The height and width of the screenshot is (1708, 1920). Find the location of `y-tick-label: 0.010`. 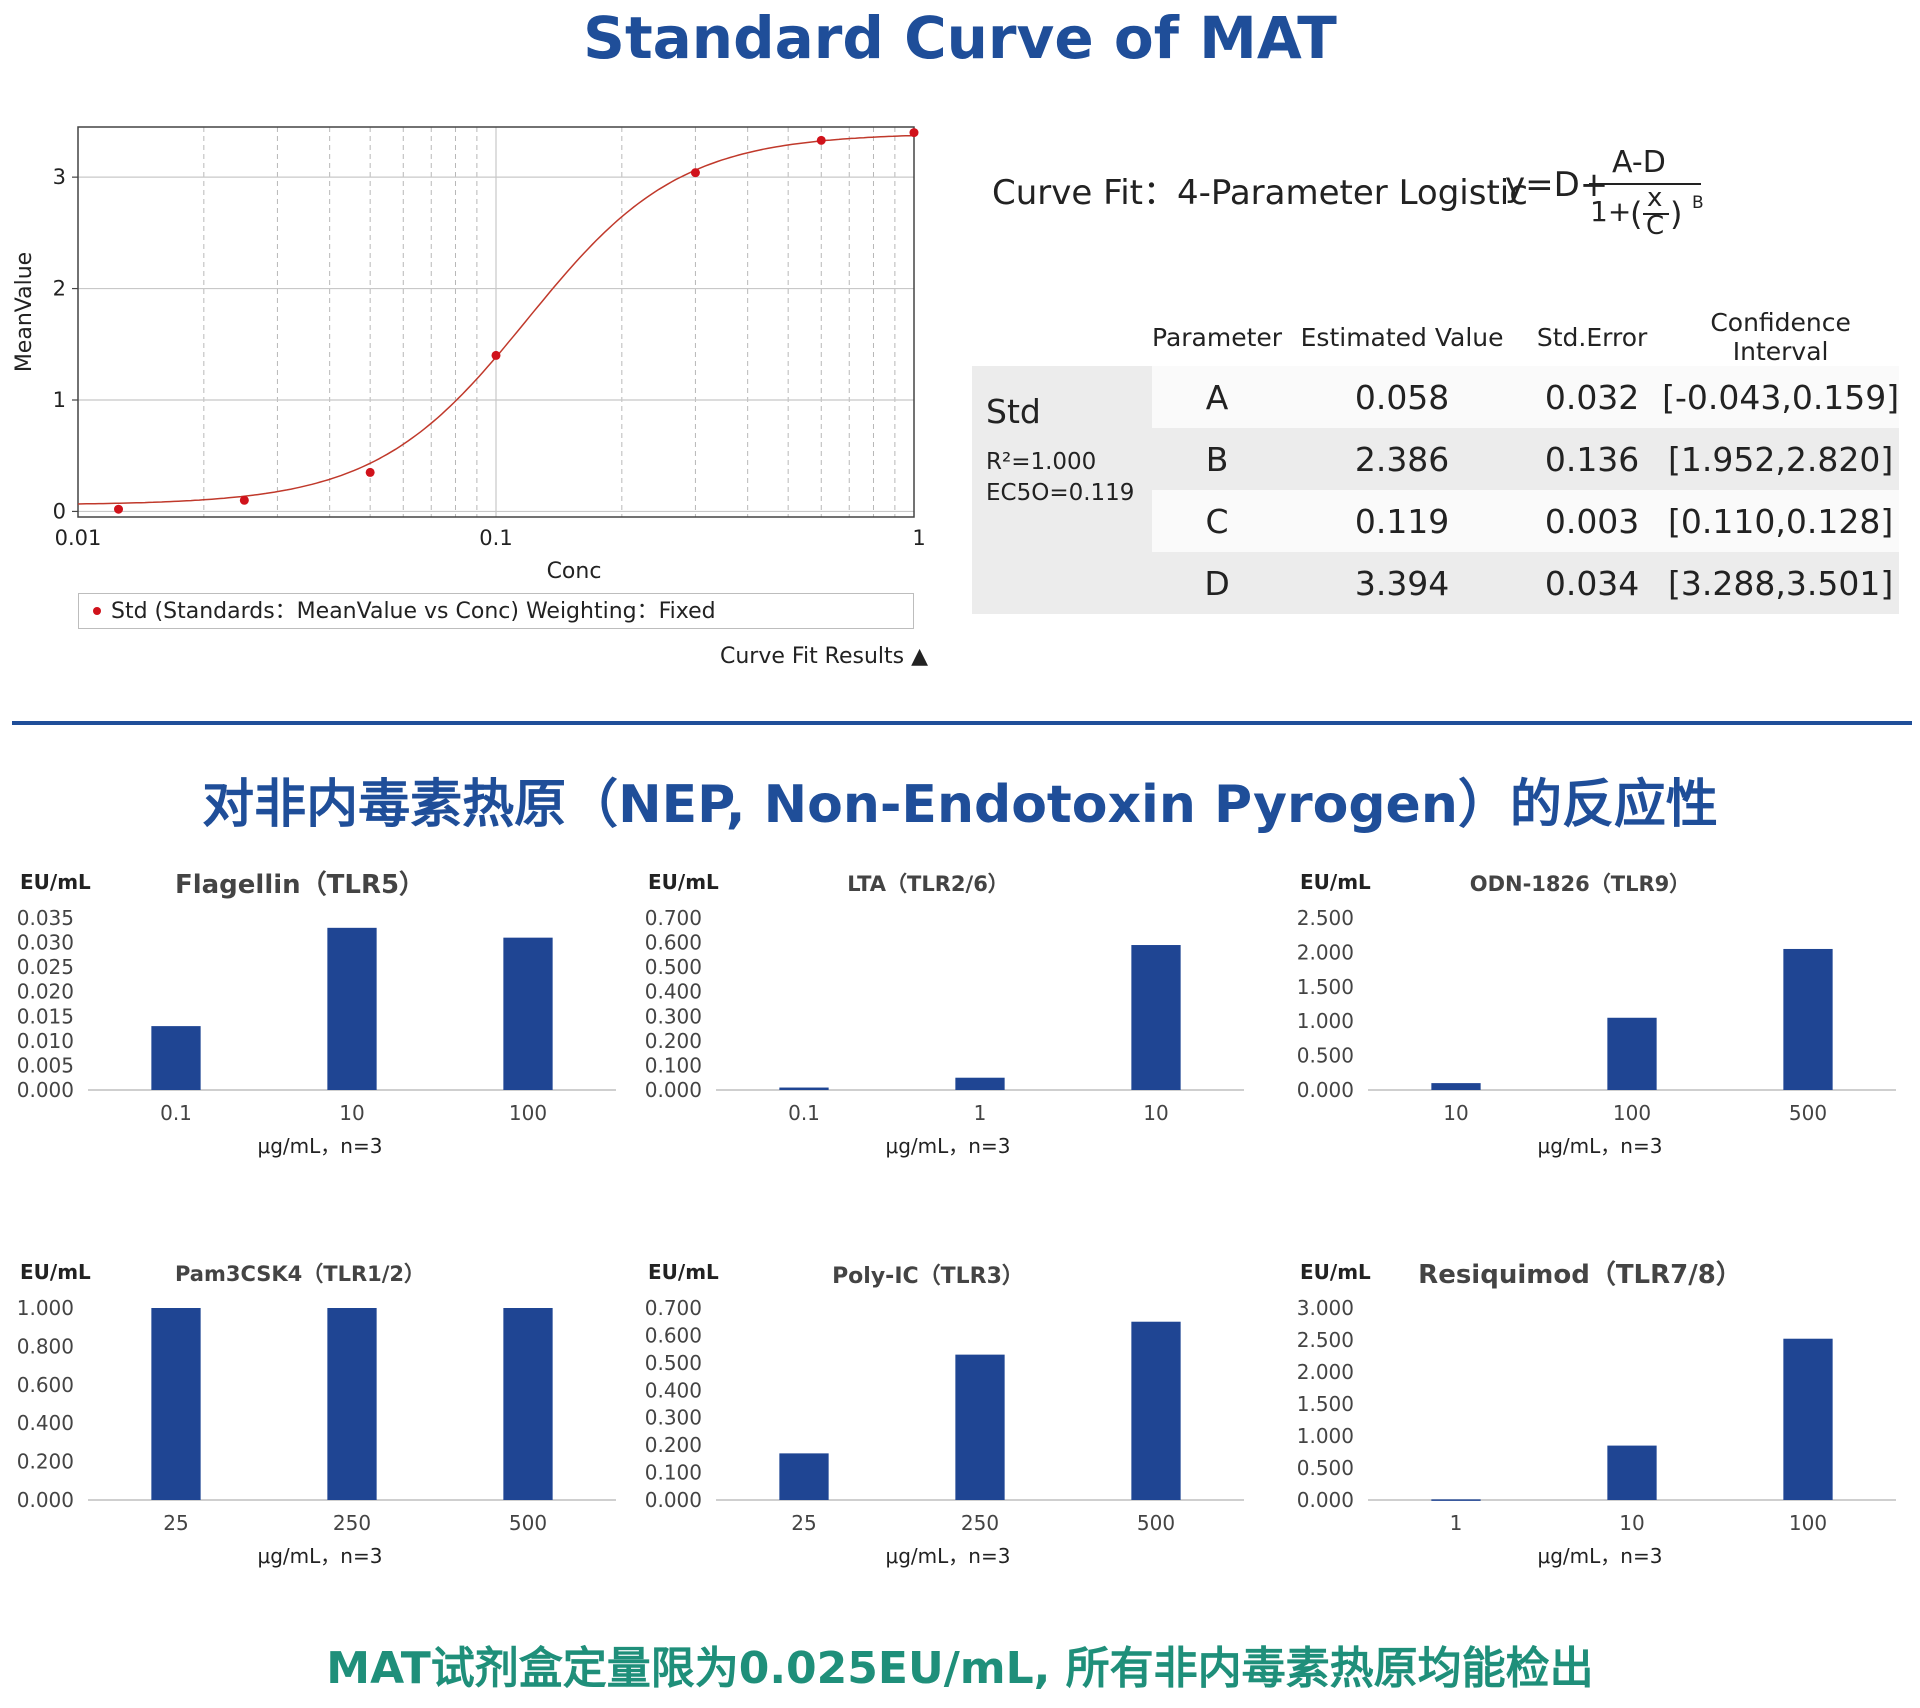

y-tick-label: 0.010 is located at coordinates (45, 1041).